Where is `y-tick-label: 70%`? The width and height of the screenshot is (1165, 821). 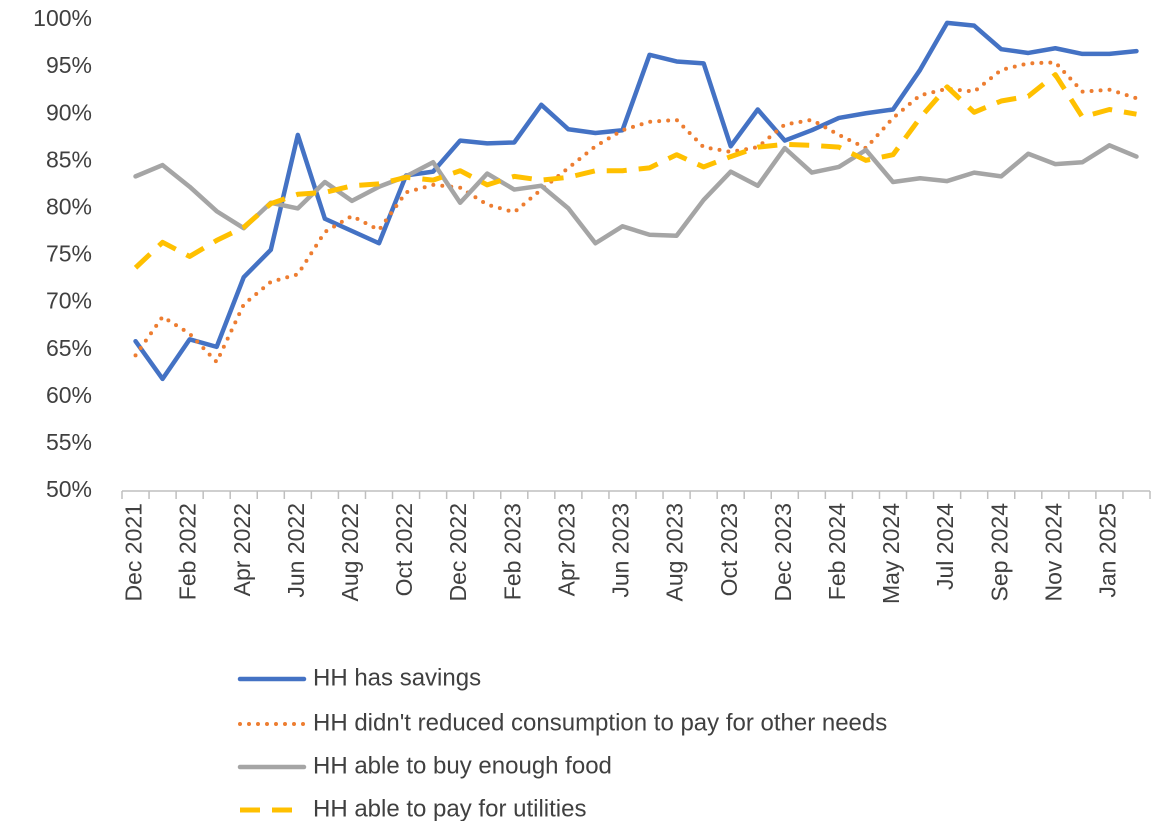 y-tick-label: 70% is located at coordinates (69, 301).